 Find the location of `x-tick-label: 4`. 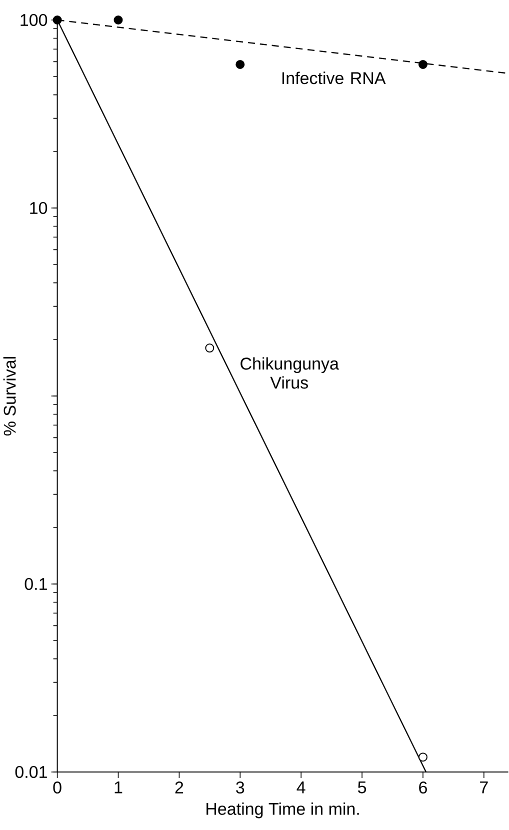

x-tick-label: 4 is located at coordinates (301, 788).